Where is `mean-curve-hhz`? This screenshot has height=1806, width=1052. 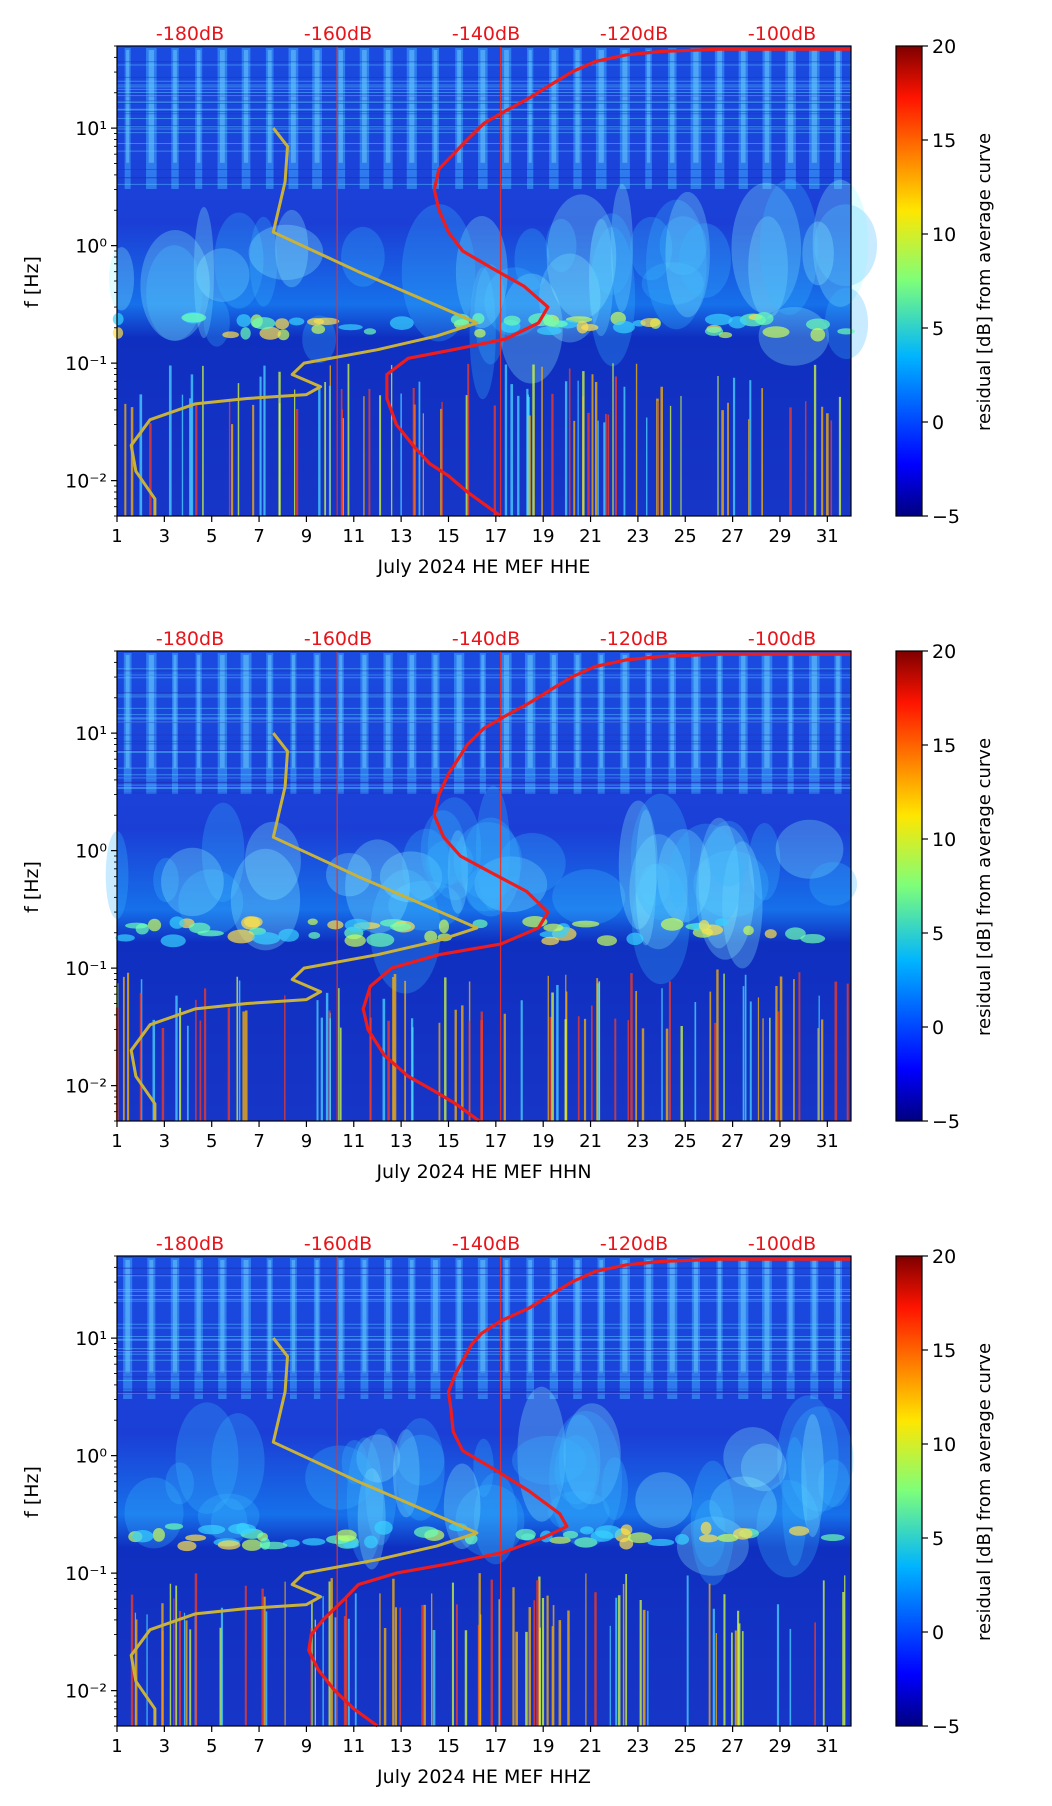 mean-curve-hhz is located at coordinates (579, 1492).